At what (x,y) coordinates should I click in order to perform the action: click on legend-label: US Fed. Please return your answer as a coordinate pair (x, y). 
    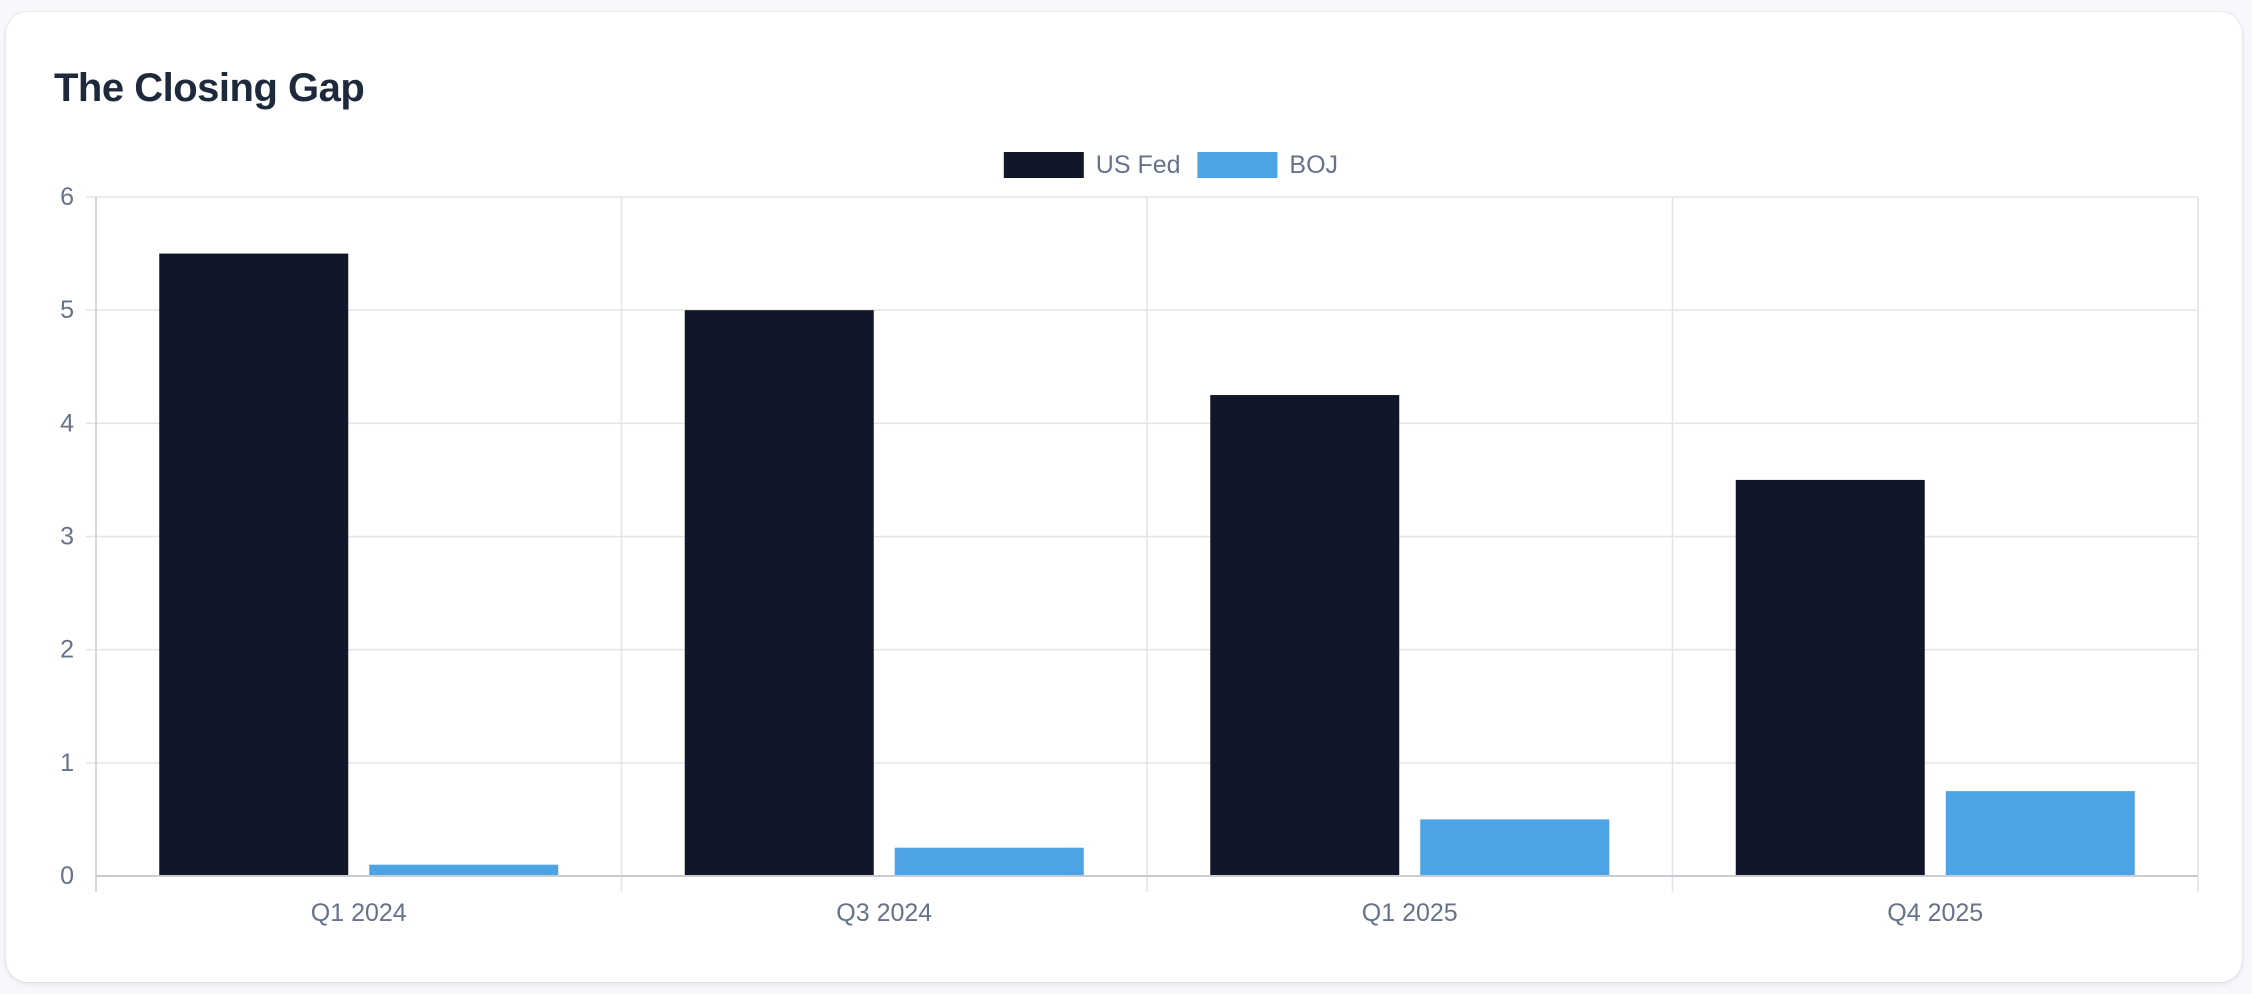
    Looking at the image, I should click on (1138, 165).